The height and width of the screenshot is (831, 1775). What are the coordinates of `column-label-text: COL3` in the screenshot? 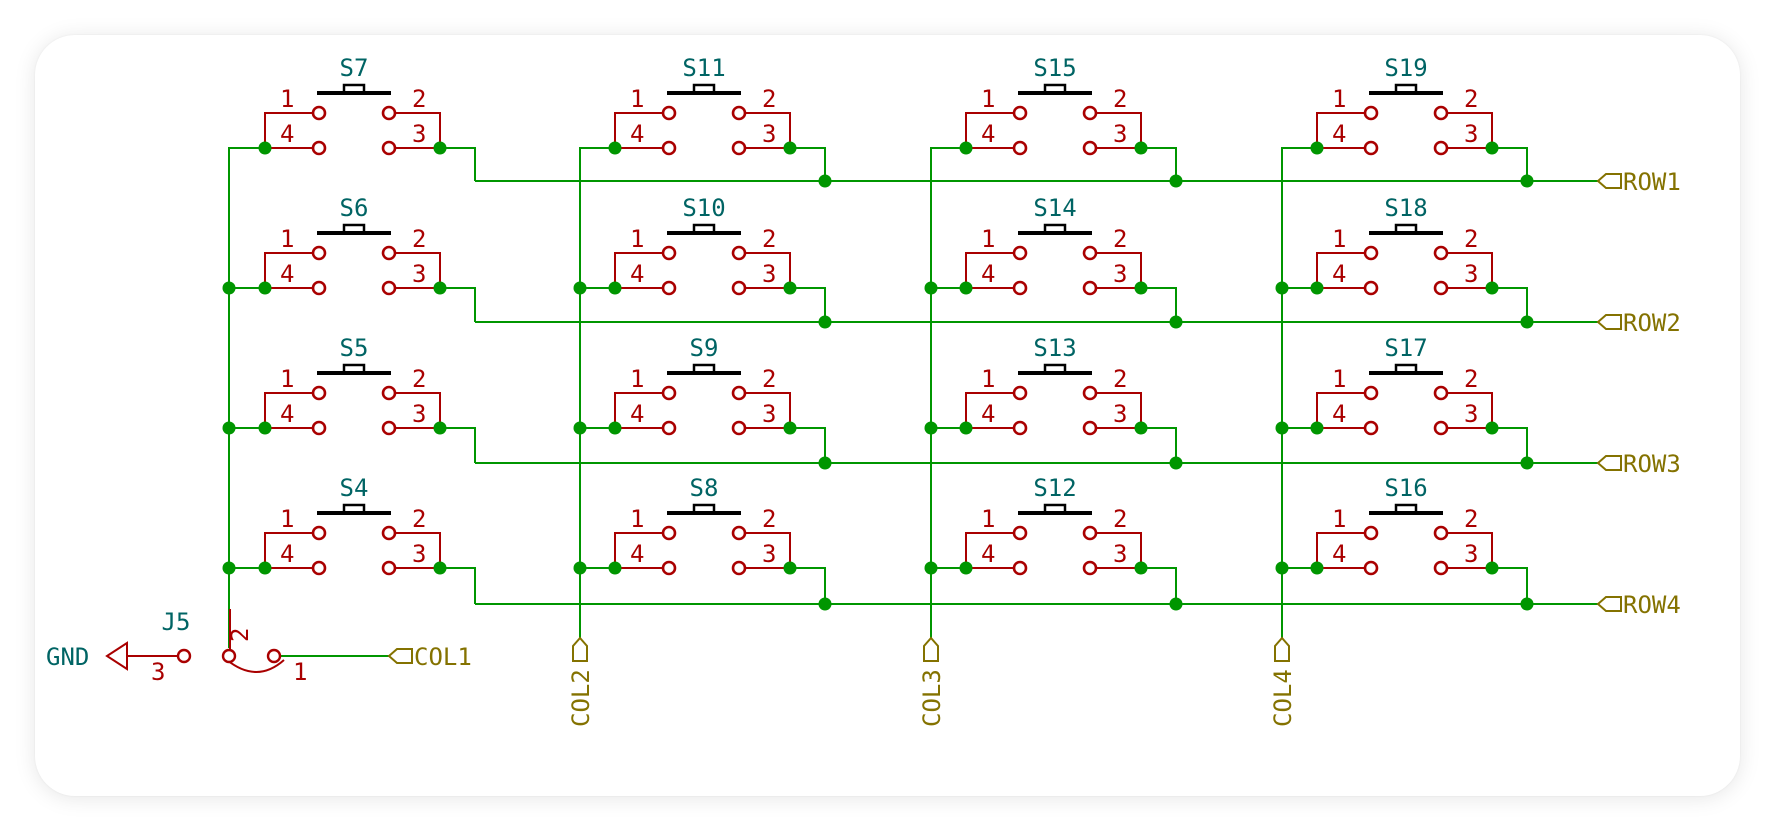 It's located at (932, 698).